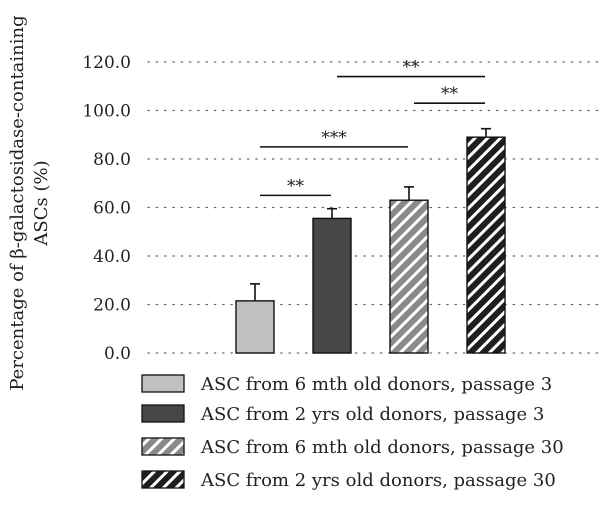 This screenshot has width=600, height=507. What do you see at coordinates (378, 480) in the screenshot?
I see `legend-label: ASC from 2 yrs old donors, passage 30` at bounding box center [378, 480].